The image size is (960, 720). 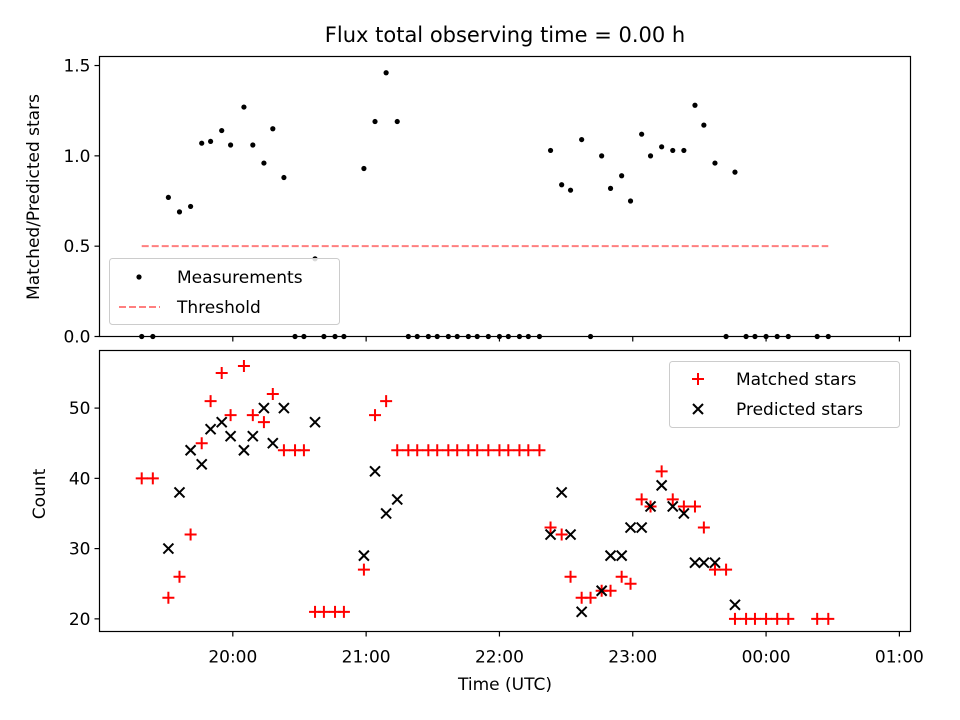 I want to click on y-tick-label: 0.0, so click(x=76, y=338).